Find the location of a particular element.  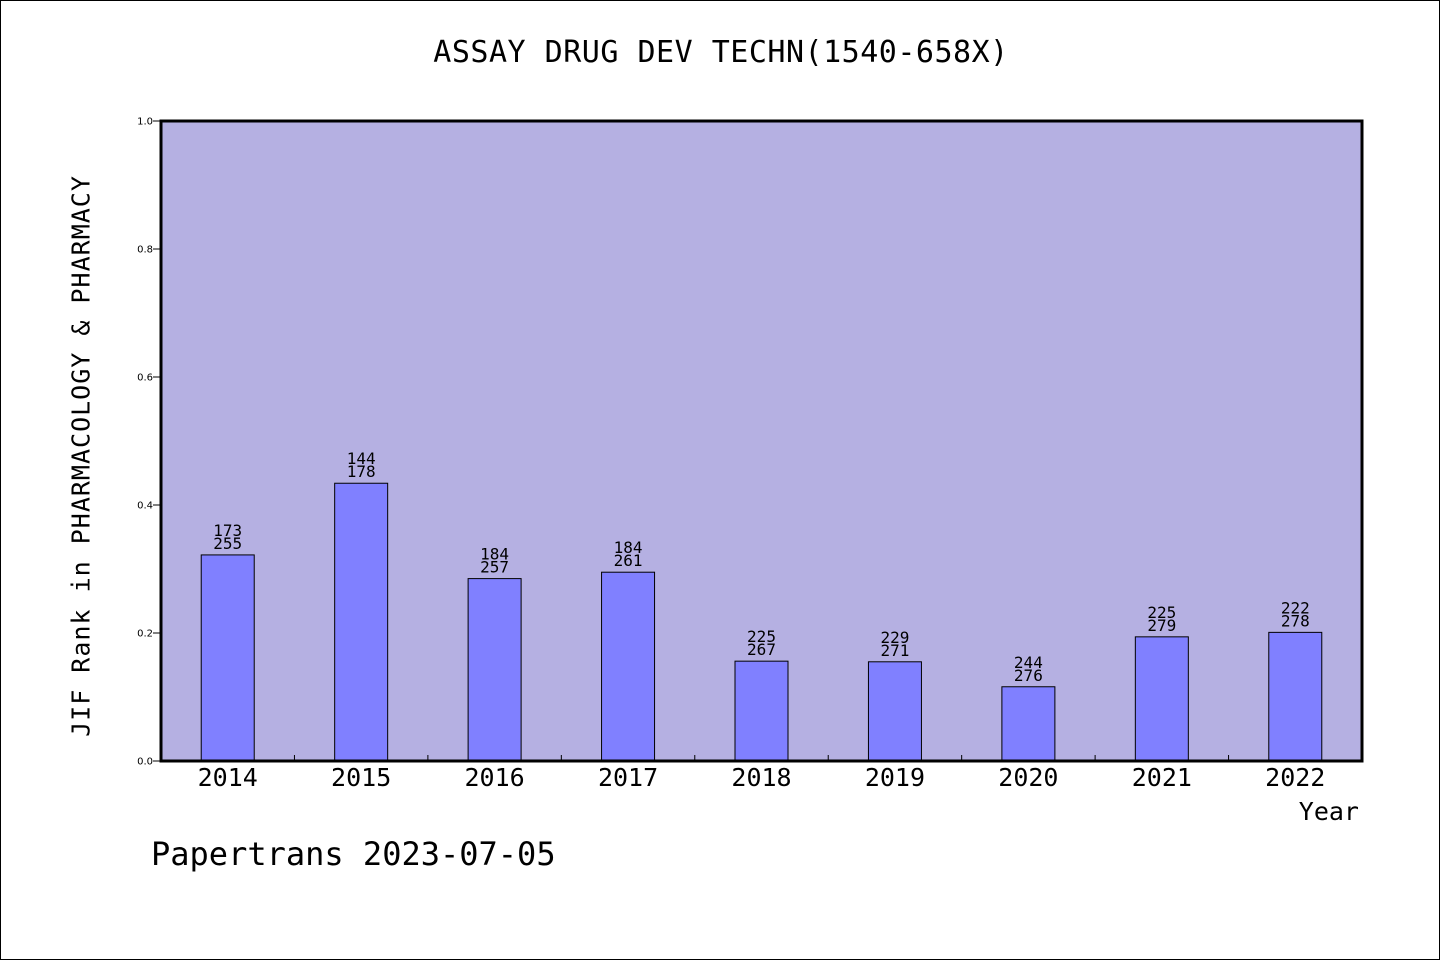

bar-total-label: 276 is located at coordinates (1028, 675).